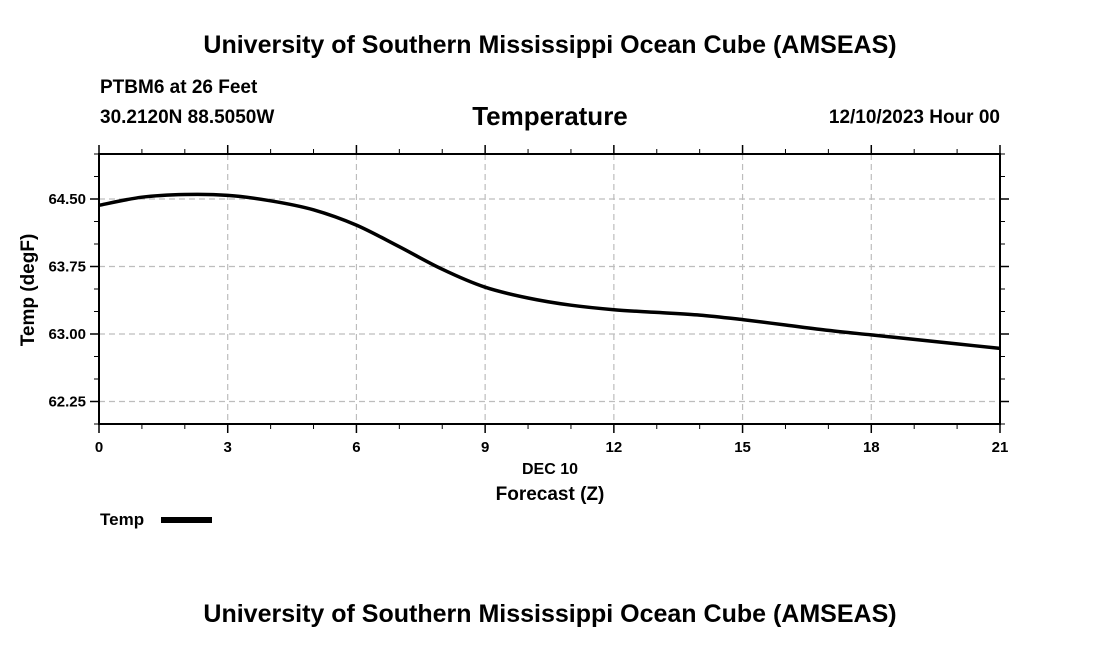 The width and height of the screenshot is (1100, 650). What do you see at coordinates (67, 267) in the screenshot?
I see `y-tick-label: 63.75` at bounding box center [67, 267].